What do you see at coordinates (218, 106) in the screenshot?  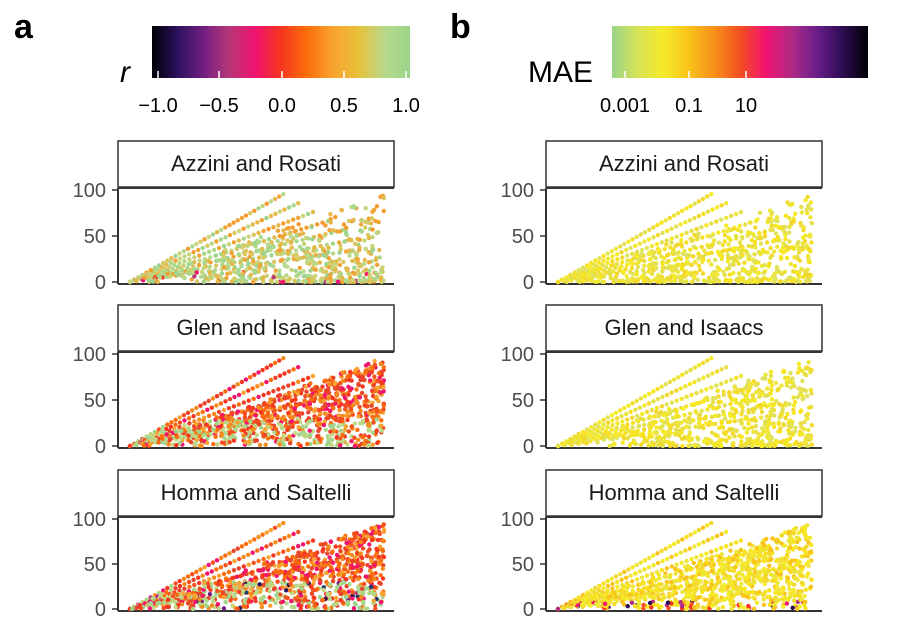 I see `colorbar-tick-label: −0.5` at bounding box center [218, 106].